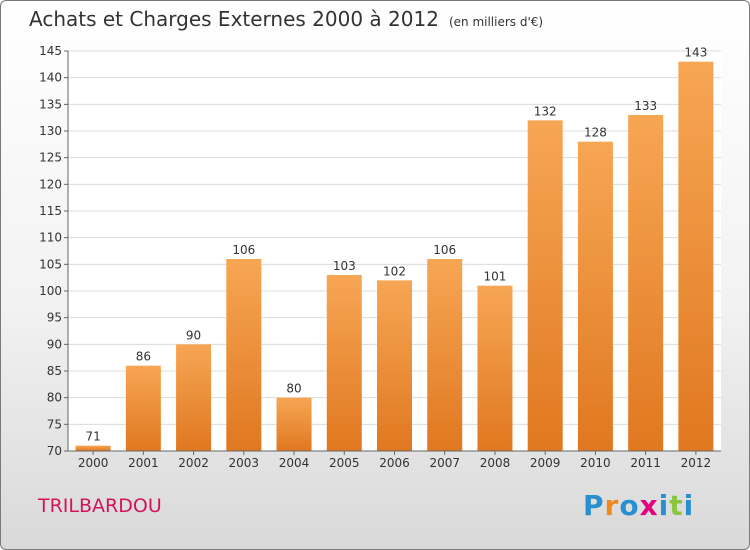 This screenshot has height=550, width=750. What do you see at coordinates (50, 78) in the screenshot?
I see `y-tick-label: 140` at bounding box center [50, 78].